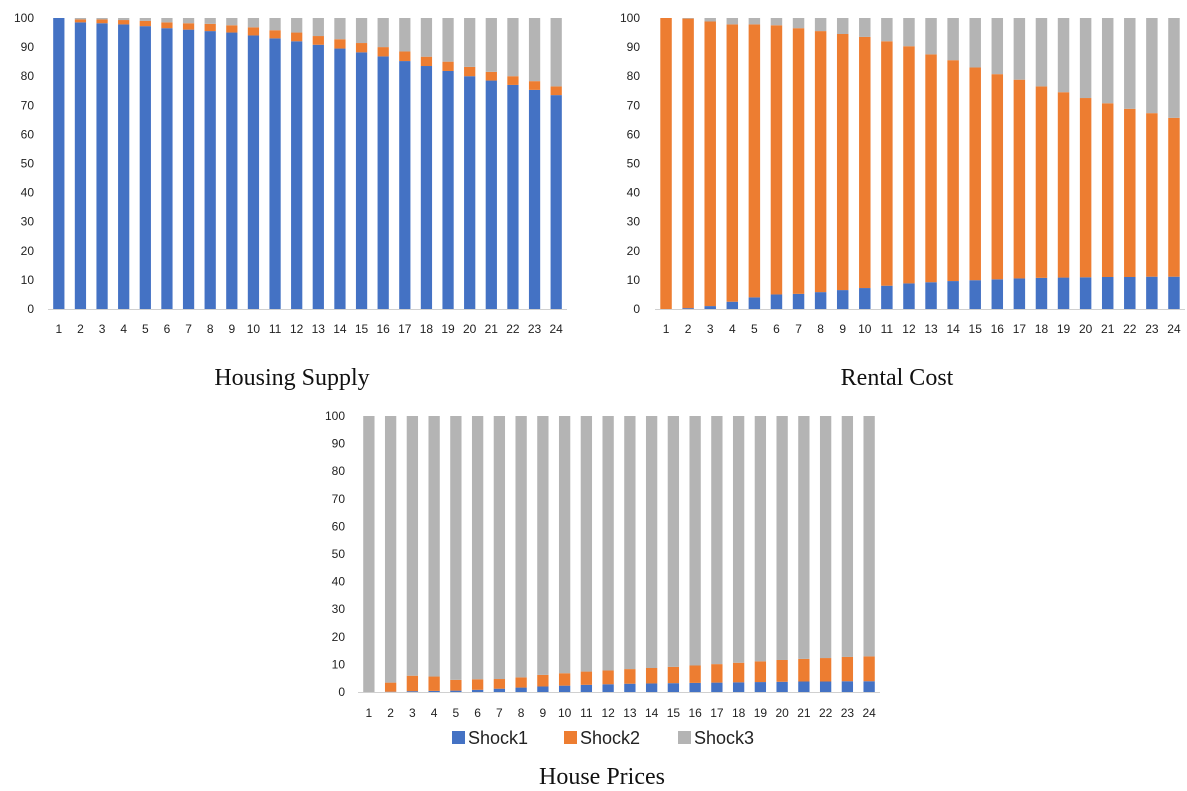  Describe the element at coordinates (724, 738) in the screenshot. I see `legend-label-shock3: Shock3` at that location.